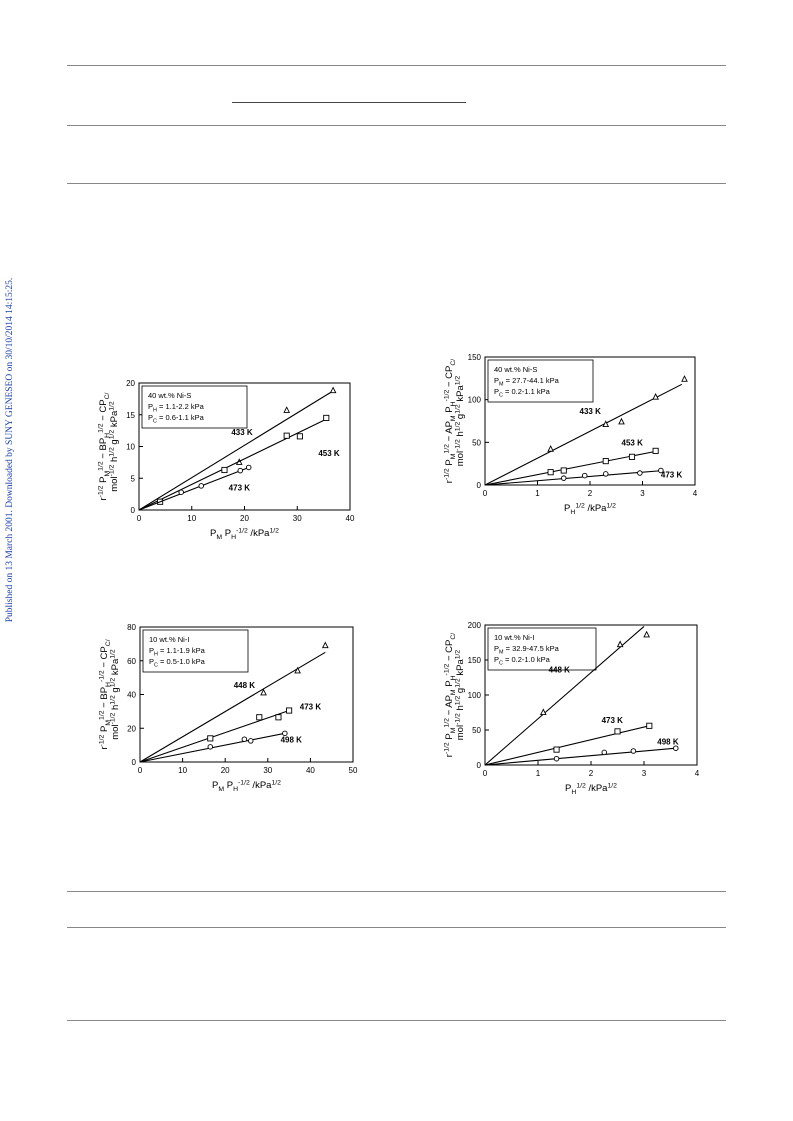 The height and width of the screenshot is (1121, 793). What do you see at coordinates (177, 662) in the screenshot?
I see `legend-text: PC = 0.5-1.0 kPa` at bounding box center [177, 662].